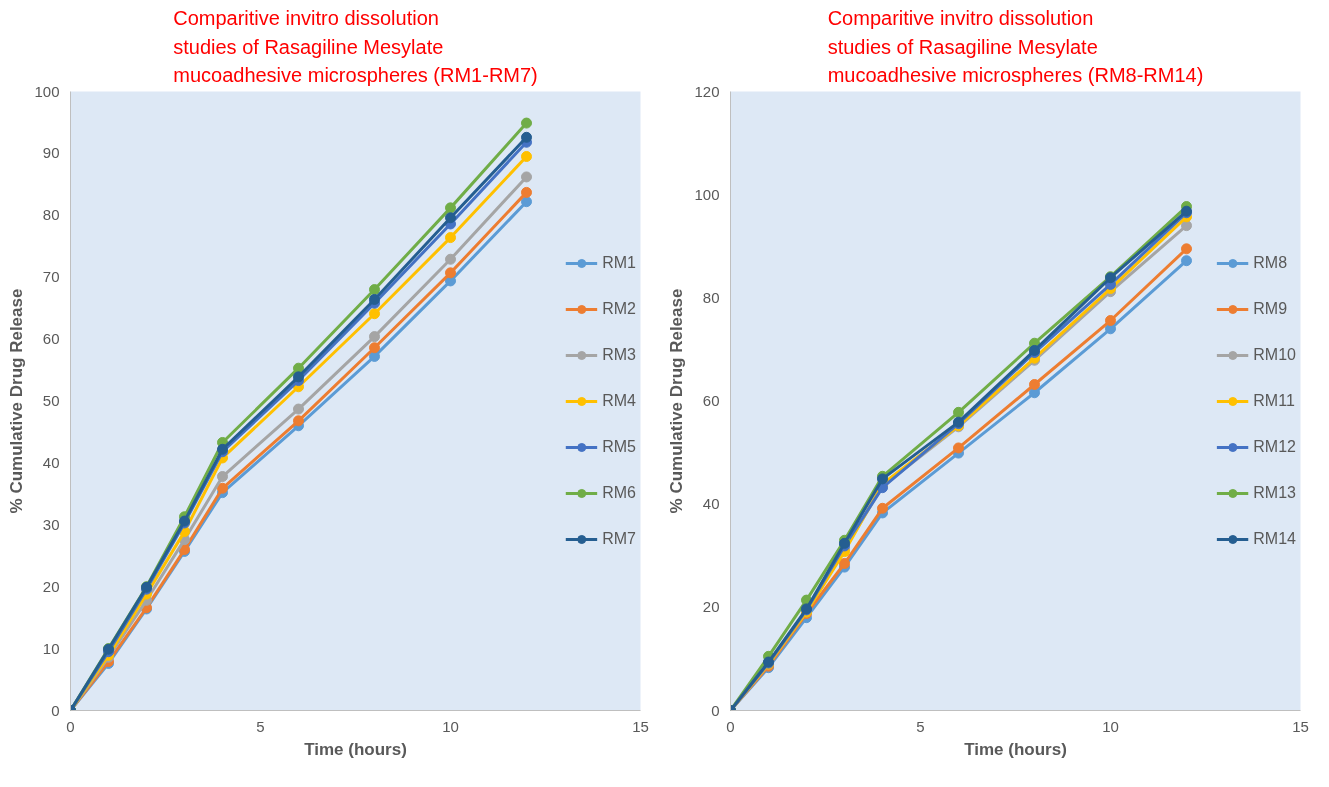 The width and height of the screenshot is (1329, 787). Describe the element at coordinates (619, 400) in the screenshot. I see `legend-label: RM4` at that location.